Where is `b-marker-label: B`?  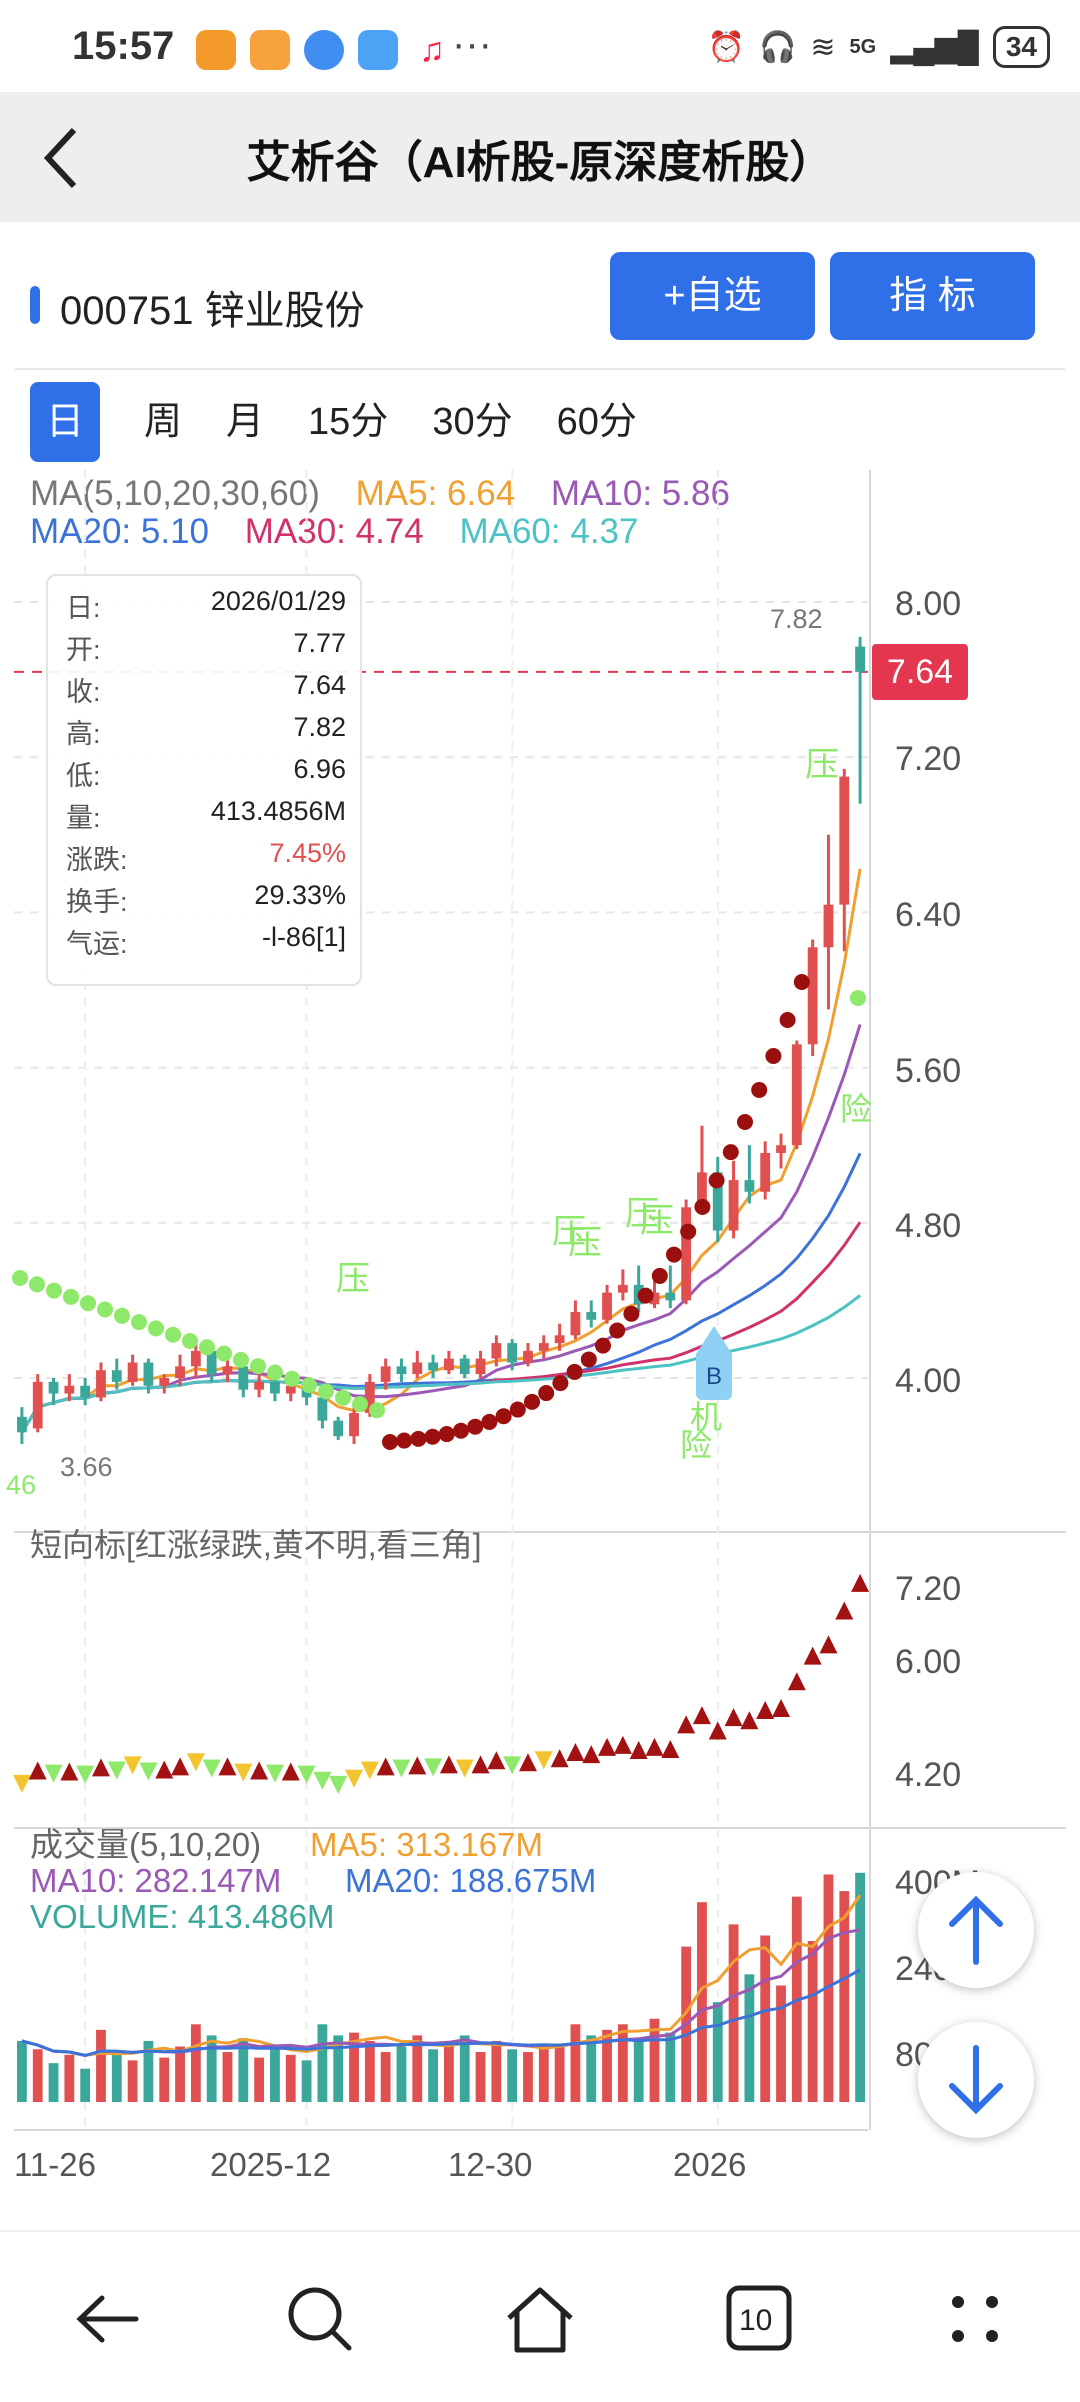 b-marker-label: B is located at coordinates (714, 1376).